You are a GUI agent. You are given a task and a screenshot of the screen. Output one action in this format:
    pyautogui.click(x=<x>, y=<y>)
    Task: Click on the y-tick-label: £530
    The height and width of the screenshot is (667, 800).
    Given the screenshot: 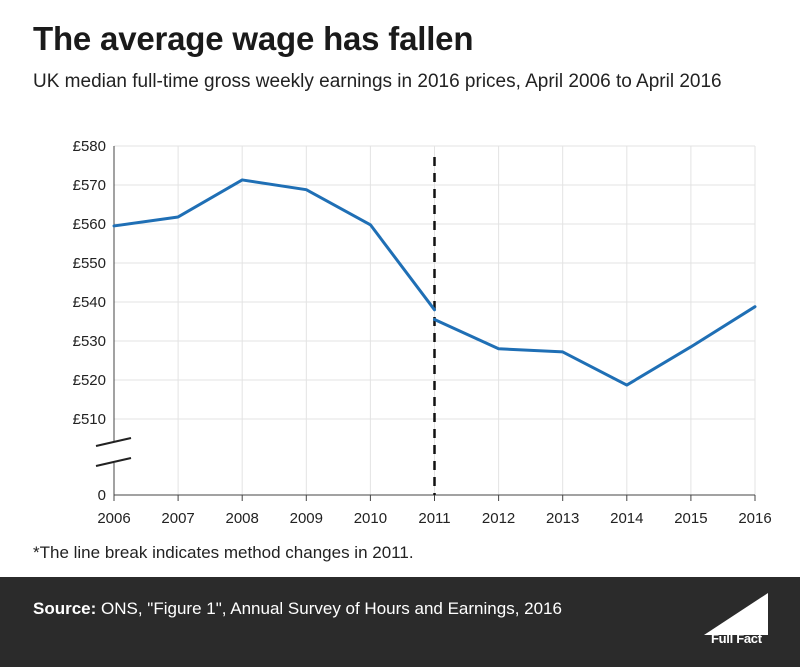 What is the action you would take?
    pyautogui.click(x=89, y=341)
    